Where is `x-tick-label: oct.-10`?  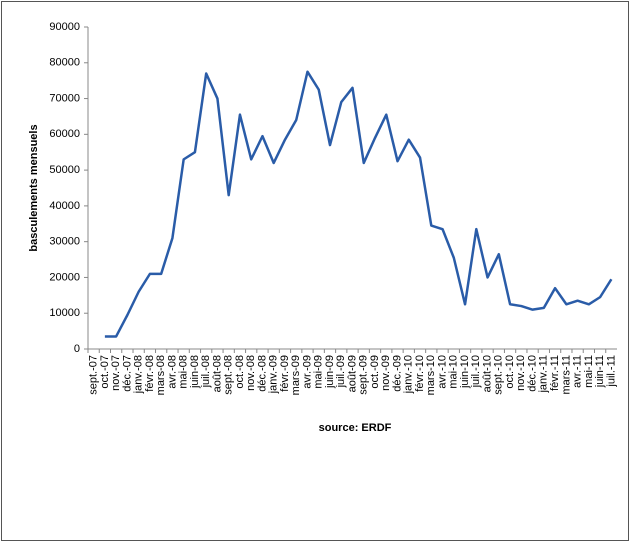
x-tick-label: oct.-10 is located at coordinates (510, 372).